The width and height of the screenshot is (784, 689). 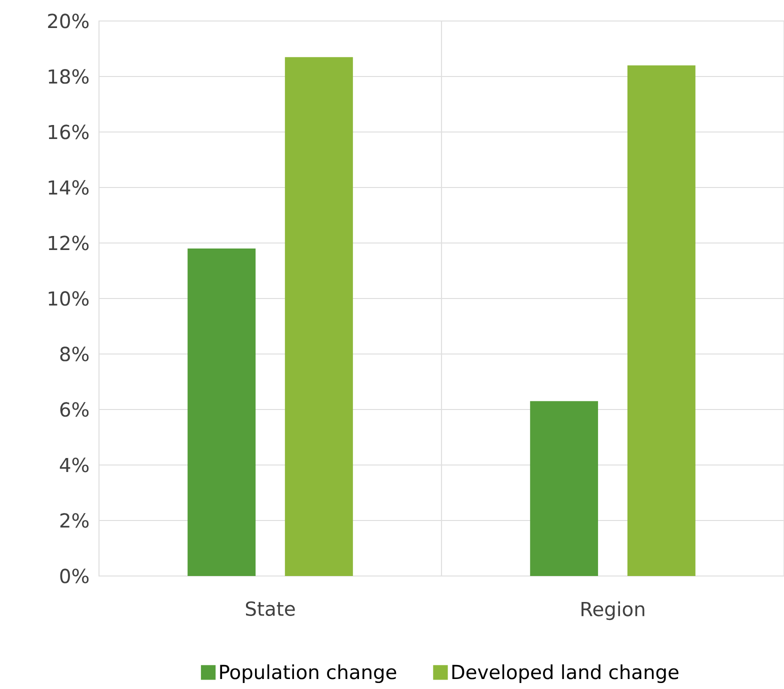 What do you see at coordinates (74, 576) in the screenshot?
I see `y-tick-label: 0%` at bounding box center [74, 576].